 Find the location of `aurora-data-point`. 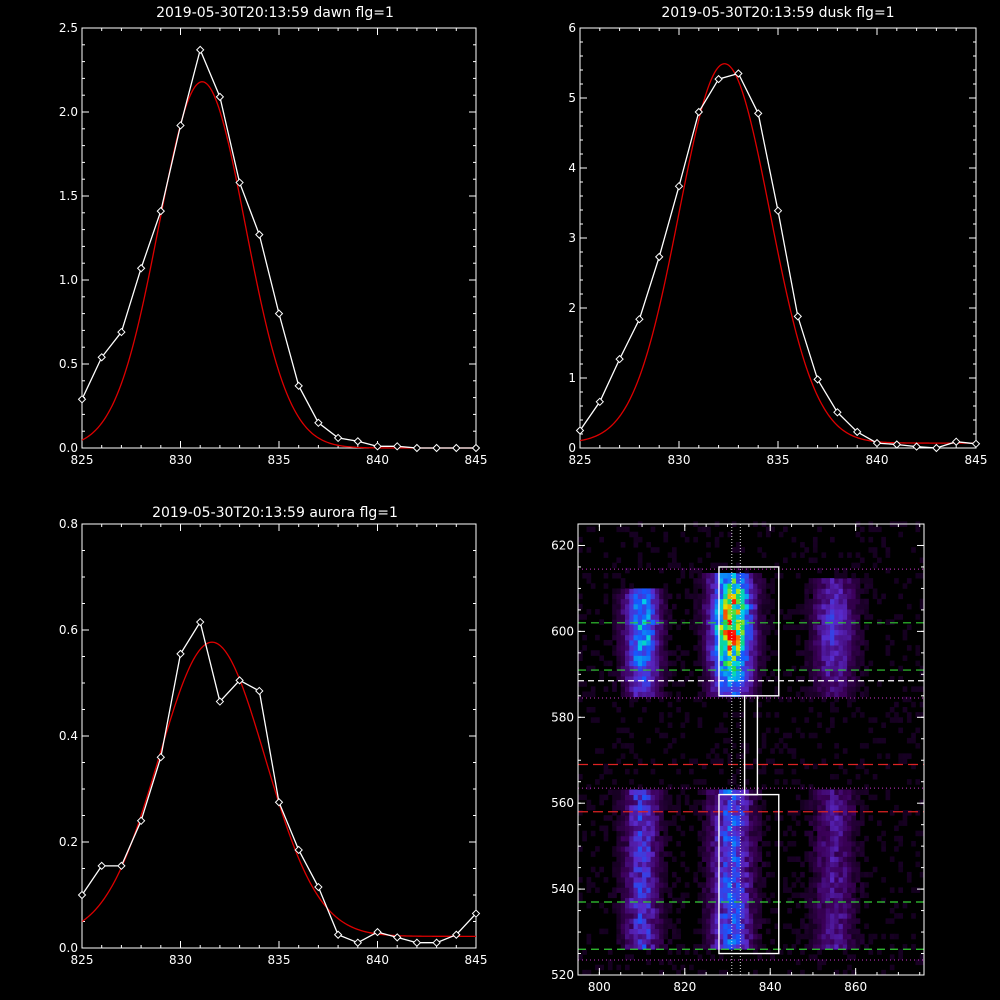

aurora-data-point is located at coordinates (436, 942).